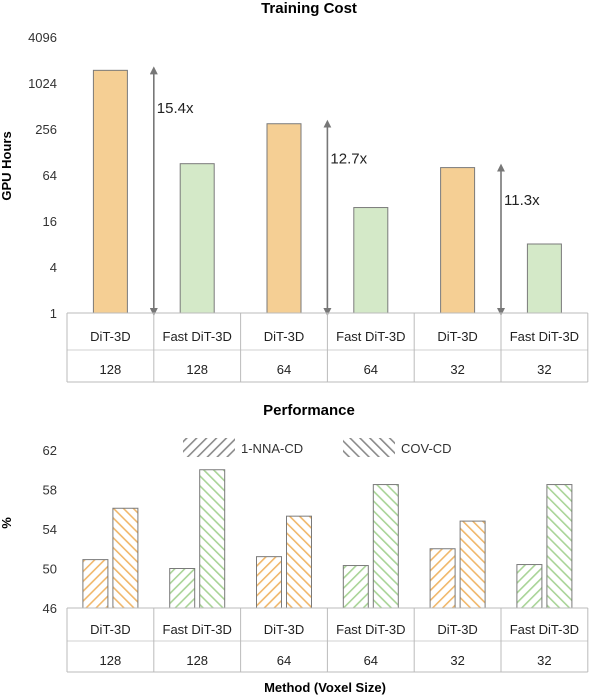 This screenshot has height=698, width=590. Describe the element at coordinates (522, 200) in the screenshot. I see `speedup-label: 11.3x` at that location.